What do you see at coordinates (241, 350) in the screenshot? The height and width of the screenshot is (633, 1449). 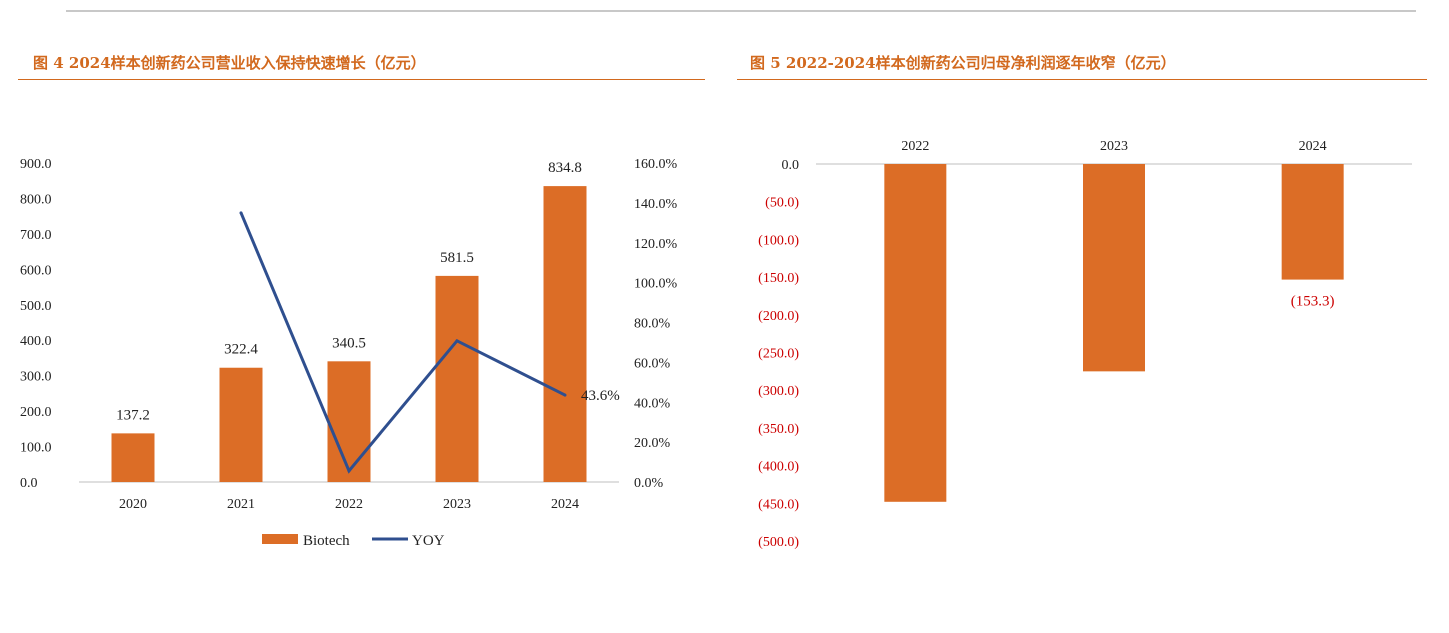 I see `revenue-bar-label: 322.4` at bounding box center [241, 350].